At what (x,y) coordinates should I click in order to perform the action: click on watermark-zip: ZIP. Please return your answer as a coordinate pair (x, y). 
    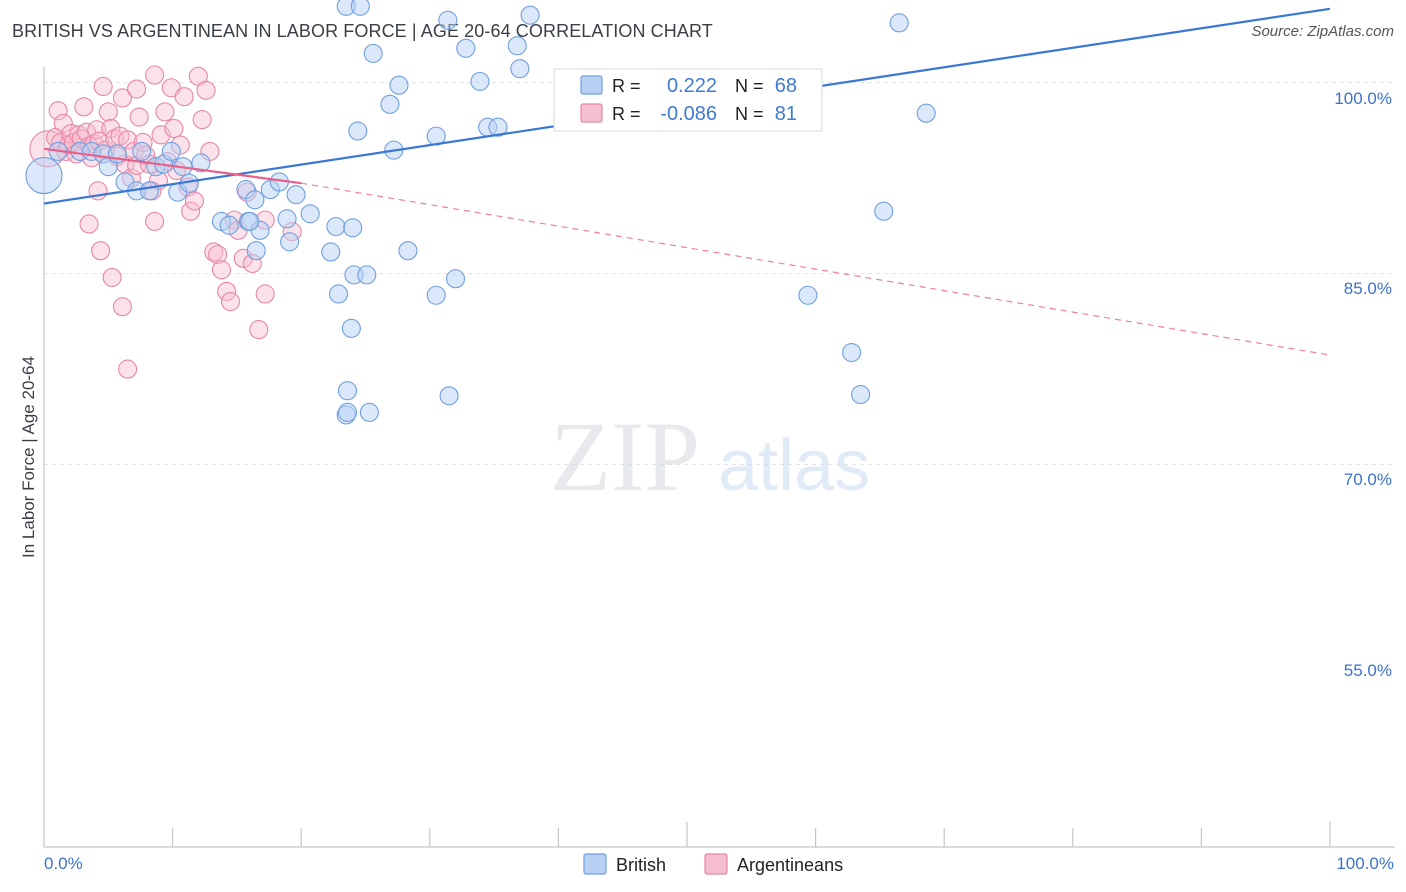
    Looking at the image, I should click on (625, 456).